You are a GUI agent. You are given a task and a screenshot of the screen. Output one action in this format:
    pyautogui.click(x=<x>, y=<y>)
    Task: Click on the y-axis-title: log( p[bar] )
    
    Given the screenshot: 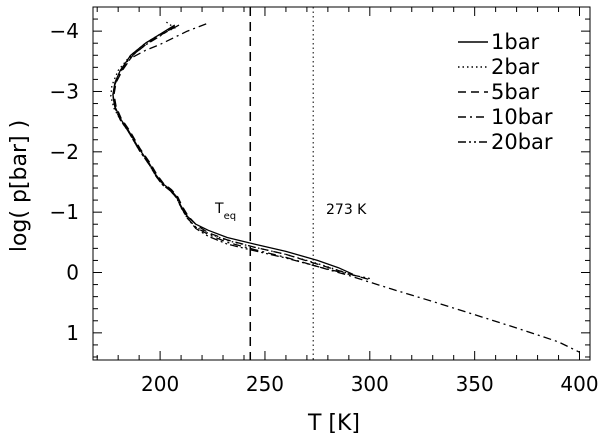 What is the action you would take?
    pyautogui.click(x=19, y=186)
    